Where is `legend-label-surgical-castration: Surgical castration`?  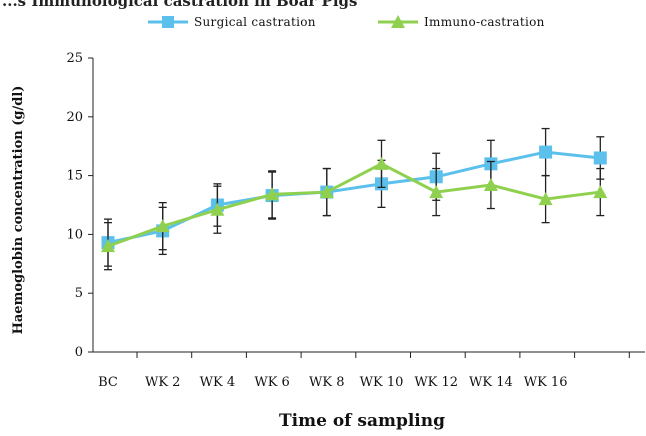 legend-label-surgical-castration: Surgical castration is located at coordinates (255, 22).